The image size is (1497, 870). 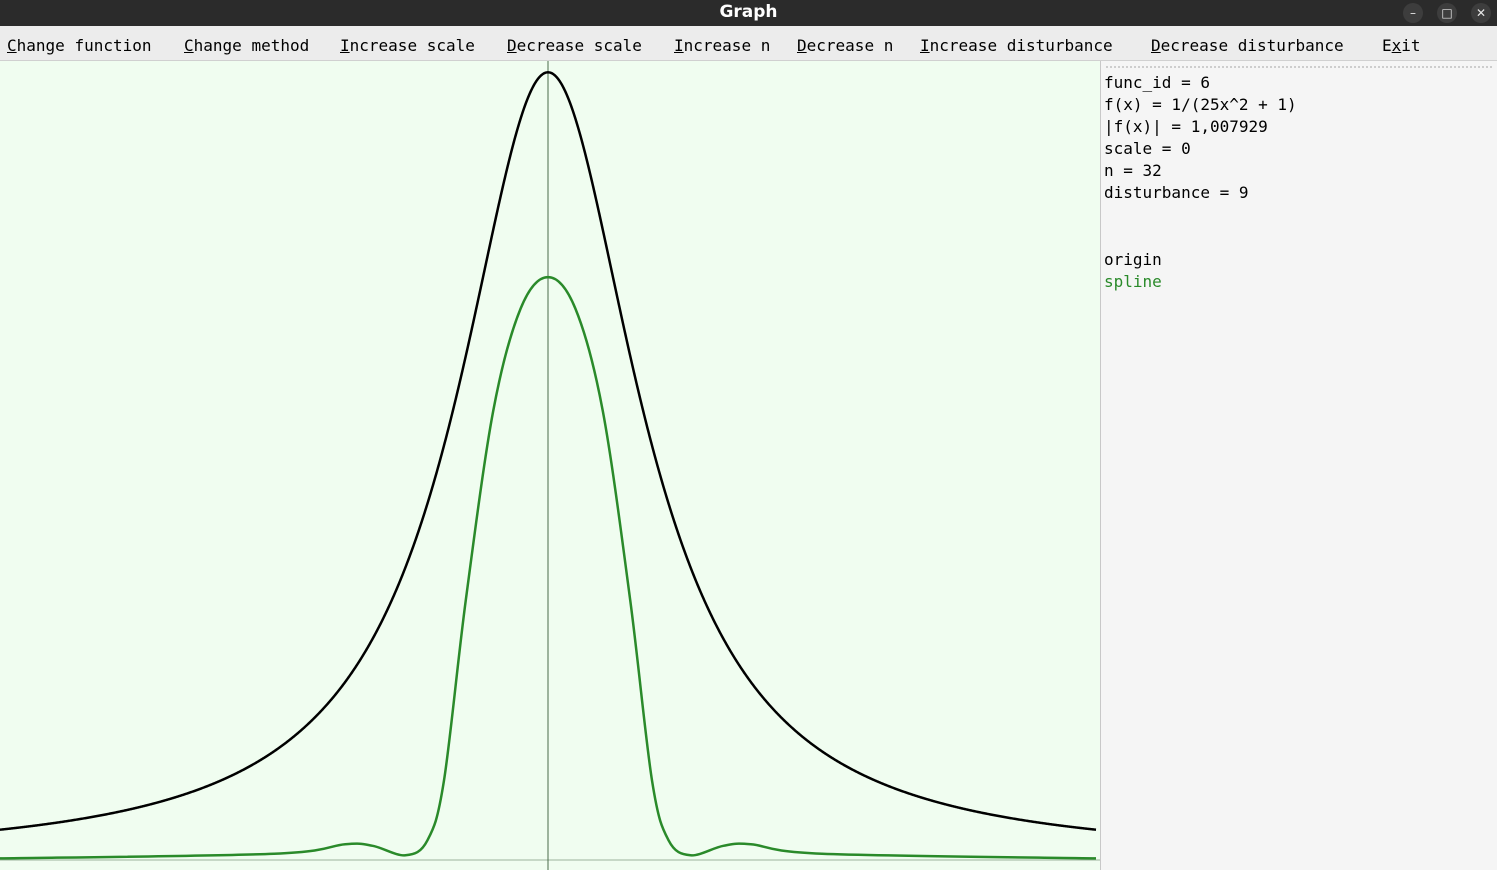 I want to click on n-text: n = 32, so click(x=1133, y=170).